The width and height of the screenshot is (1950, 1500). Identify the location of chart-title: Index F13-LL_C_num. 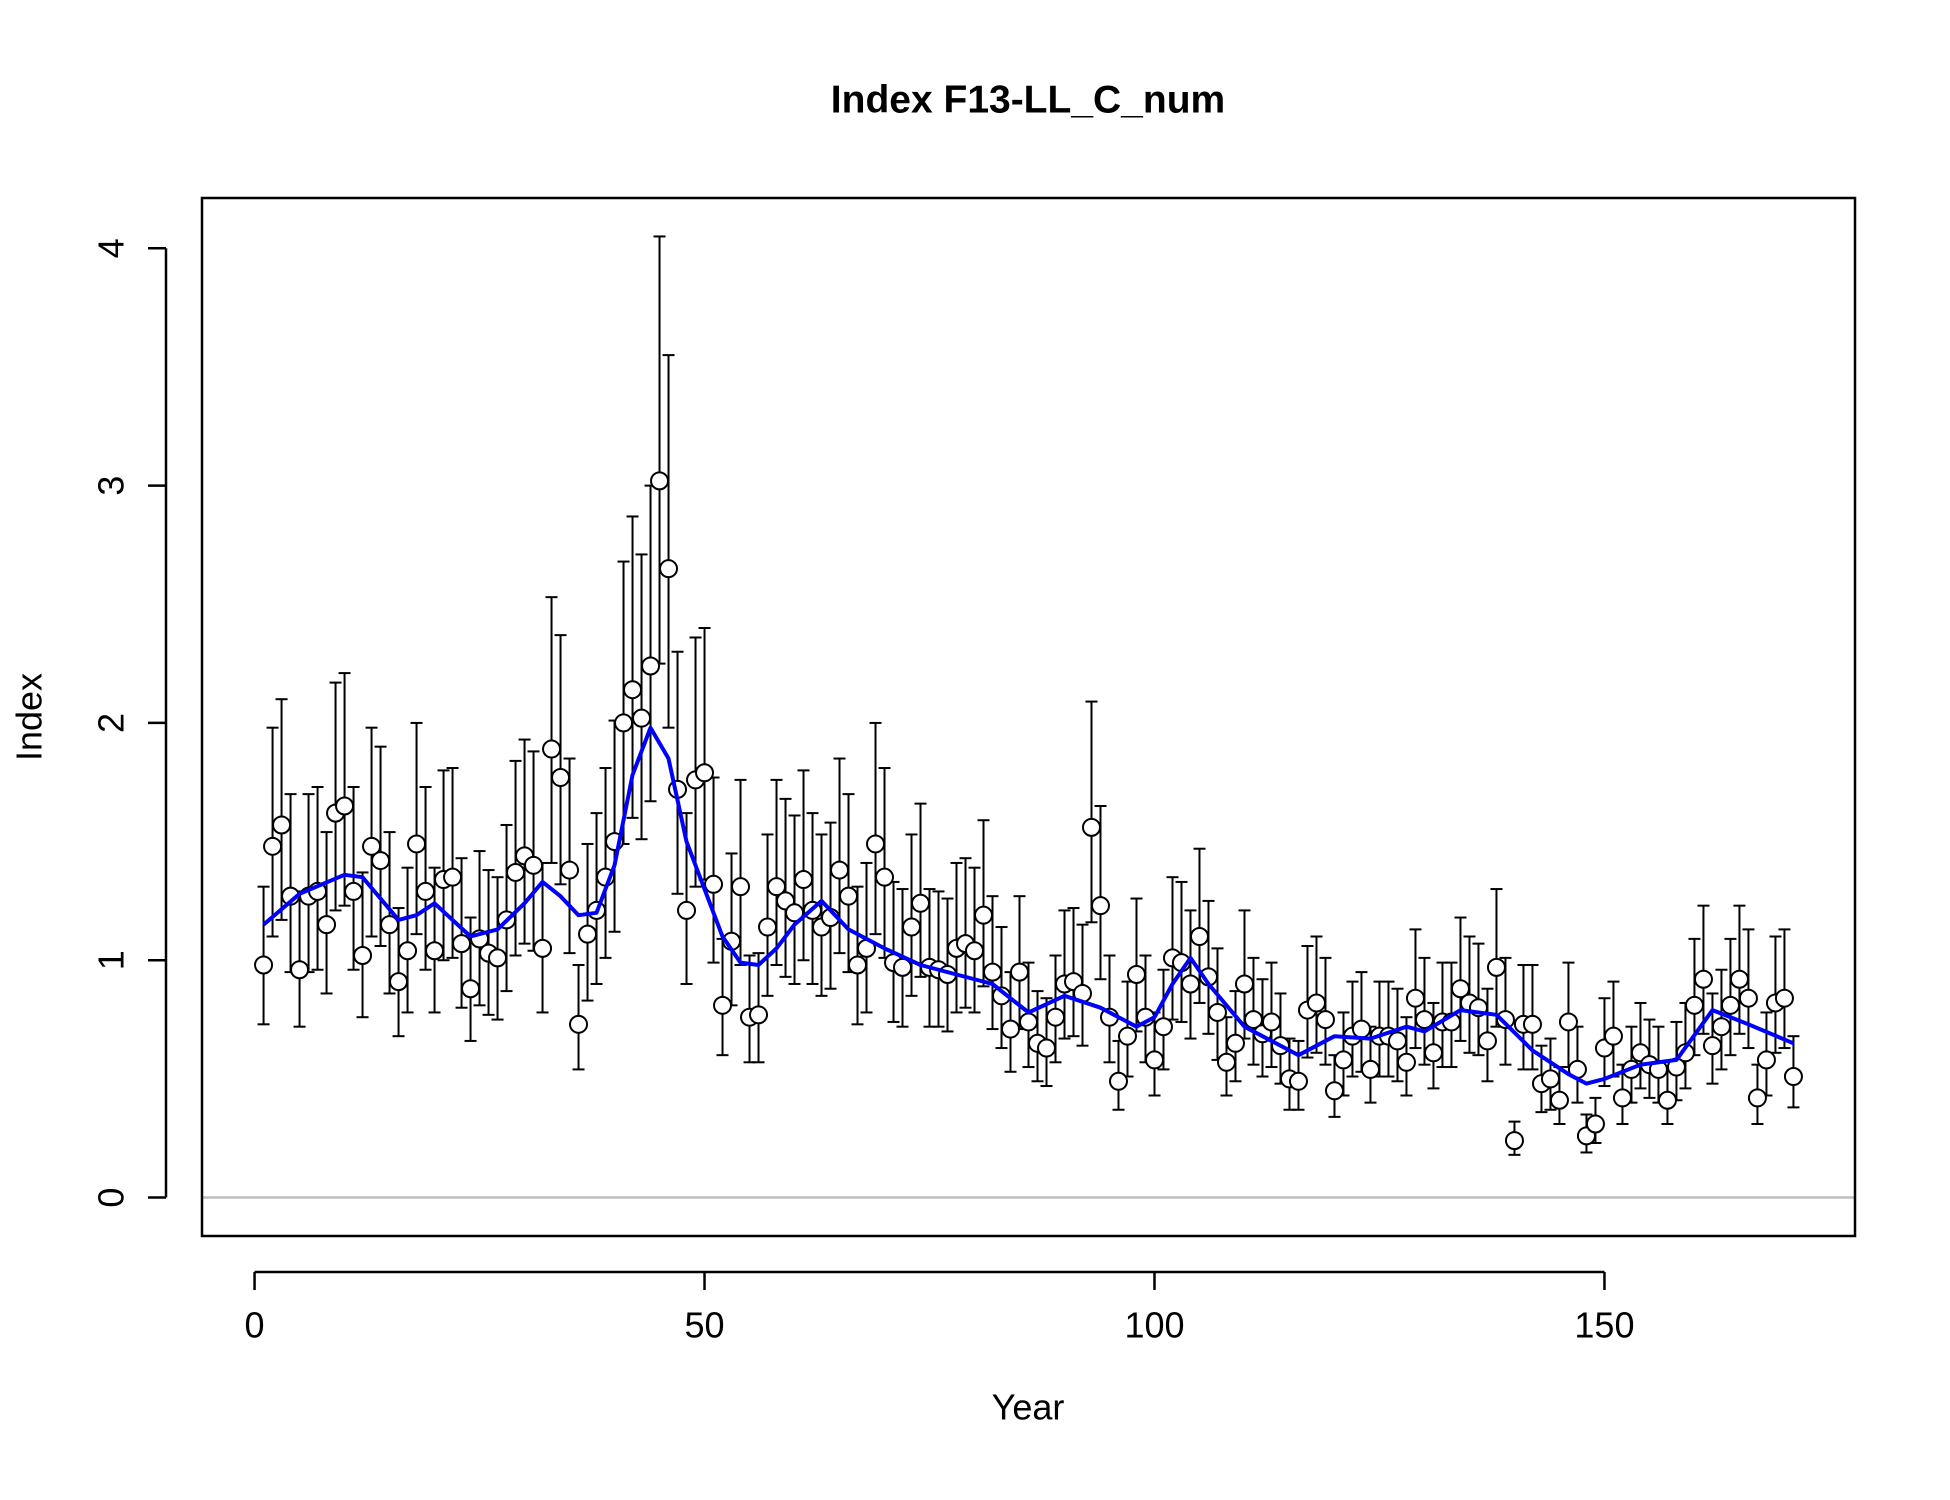
(1028, 99).